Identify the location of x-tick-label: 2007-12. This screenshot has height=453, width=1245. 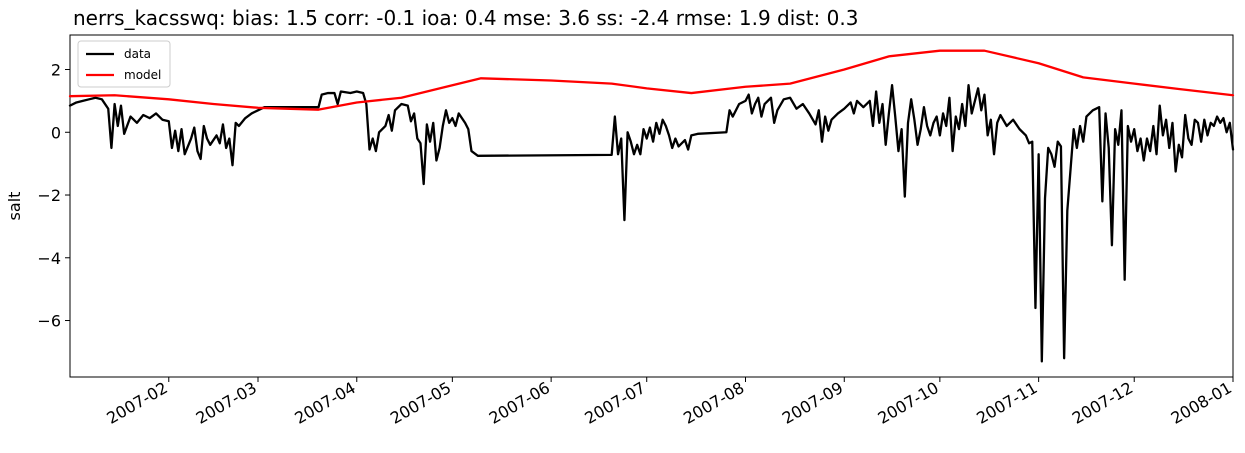
(1102, 403).